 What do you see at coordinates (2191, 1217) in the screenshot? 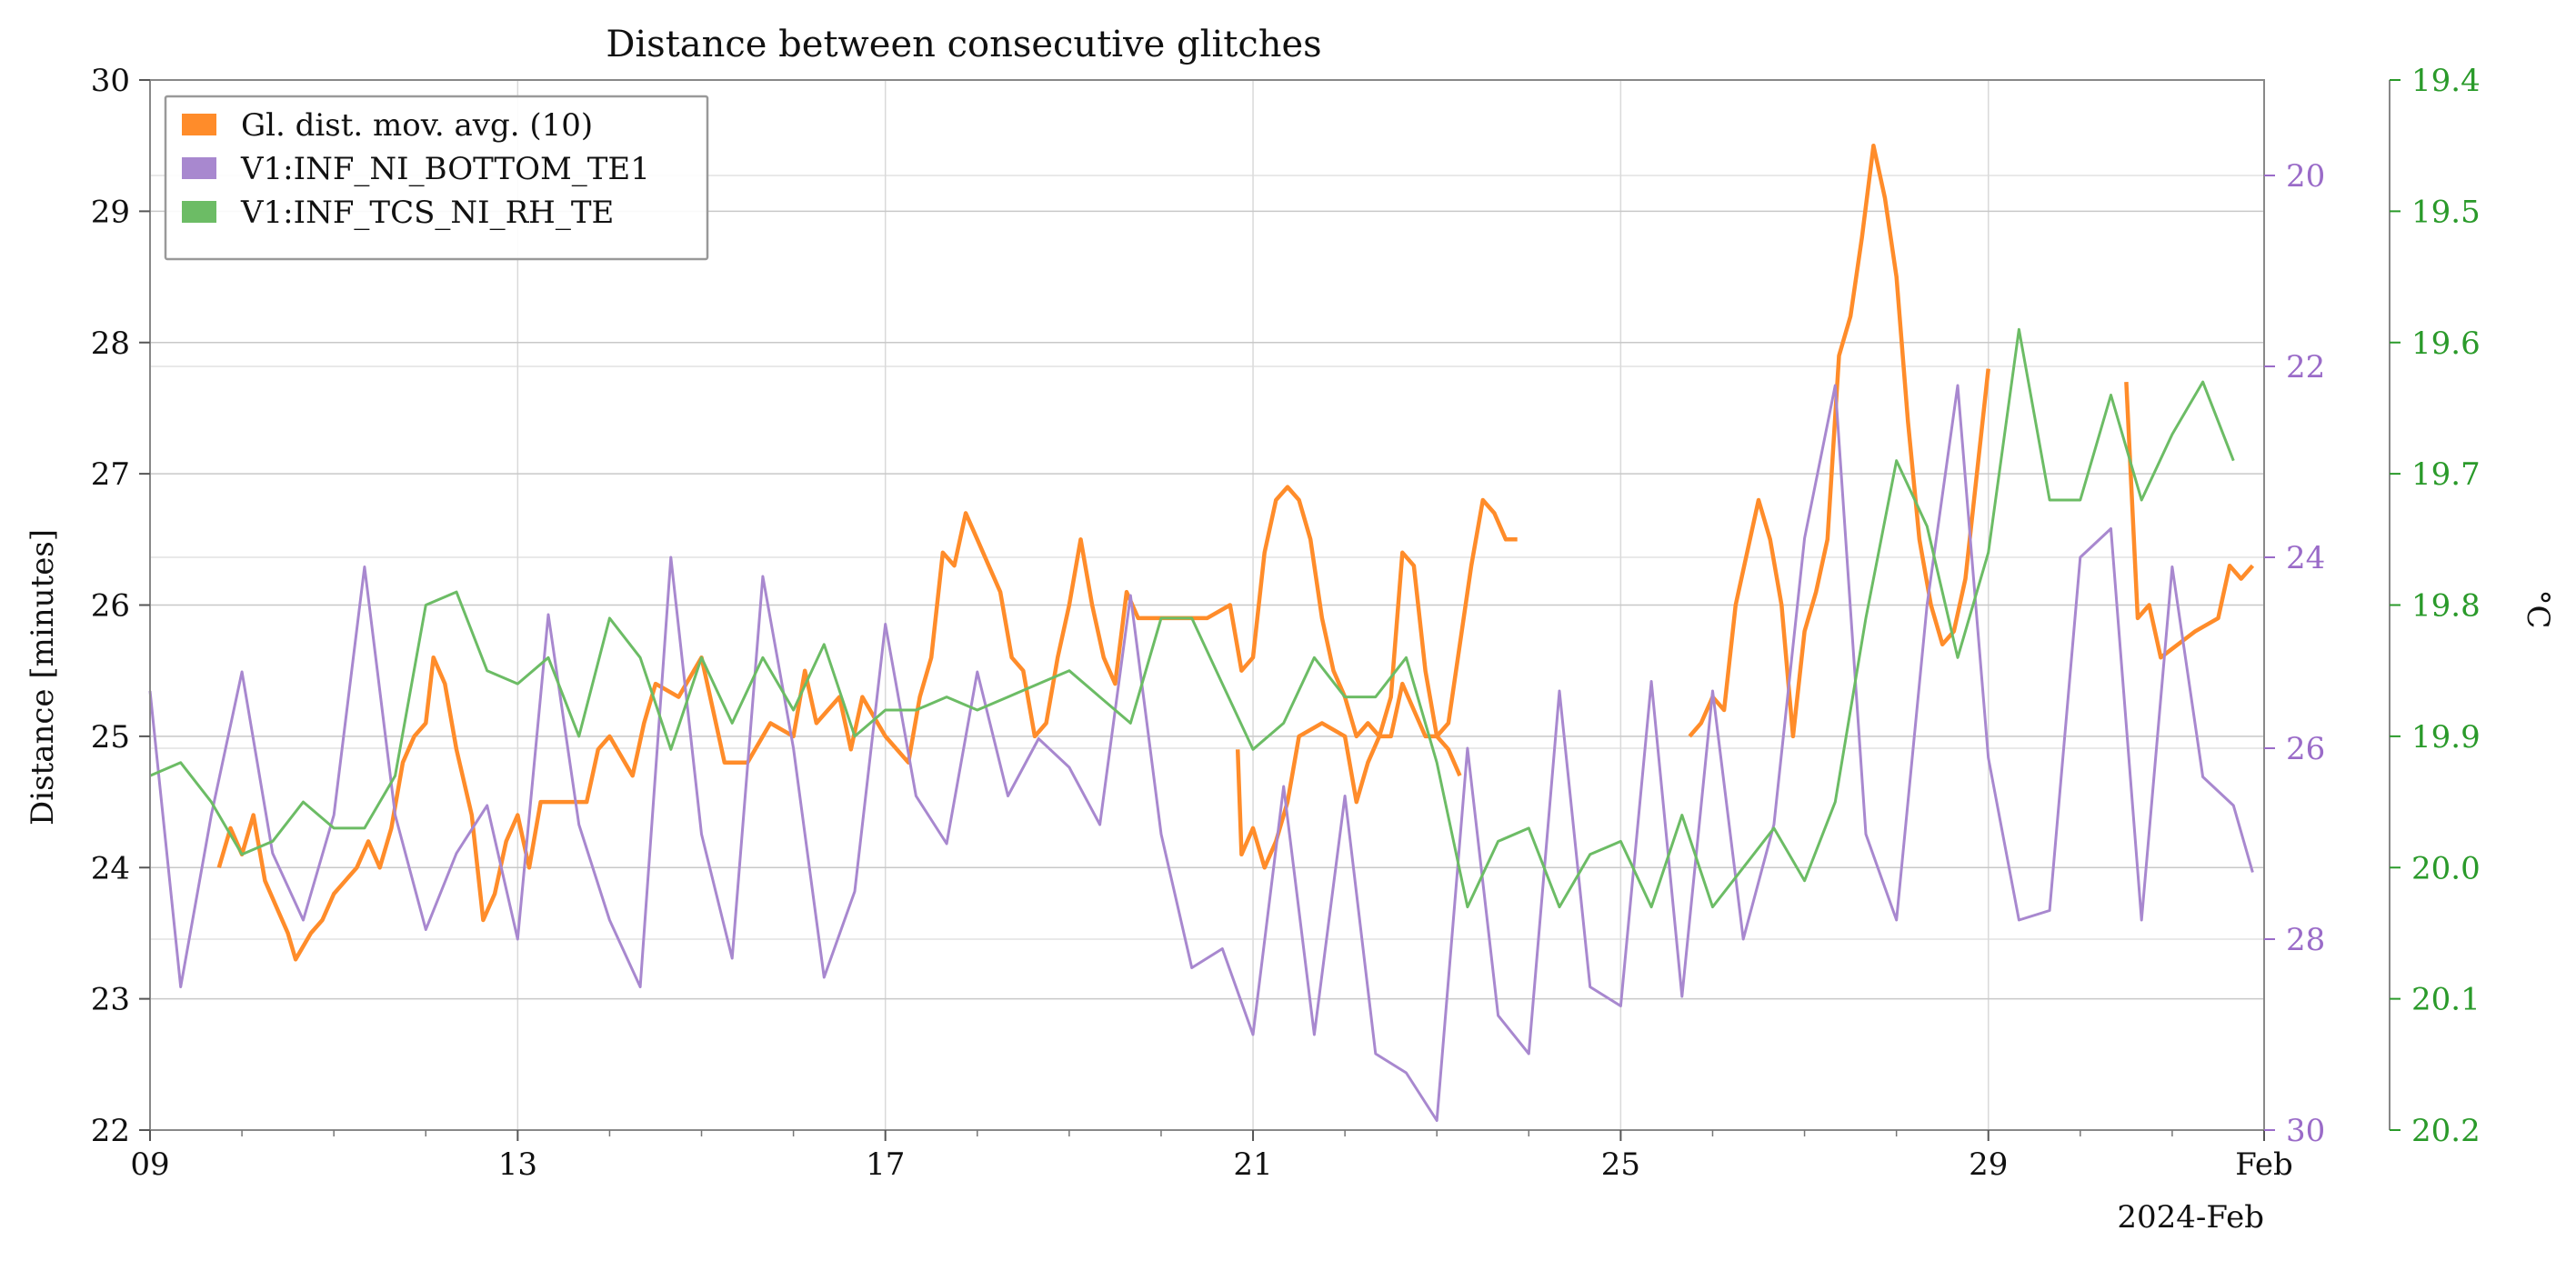
I see `x-offset-label: 2024-Feb` at bounding box center [2191, 1217].